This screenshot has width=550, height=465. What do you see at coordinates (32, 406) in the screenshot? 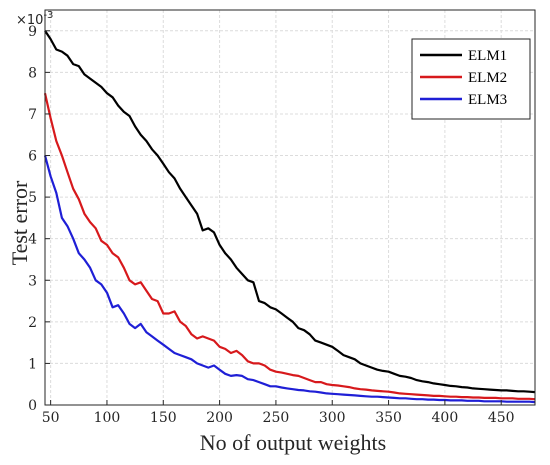
I see `y-tick-label: 0` at bounding box center [32, 406].